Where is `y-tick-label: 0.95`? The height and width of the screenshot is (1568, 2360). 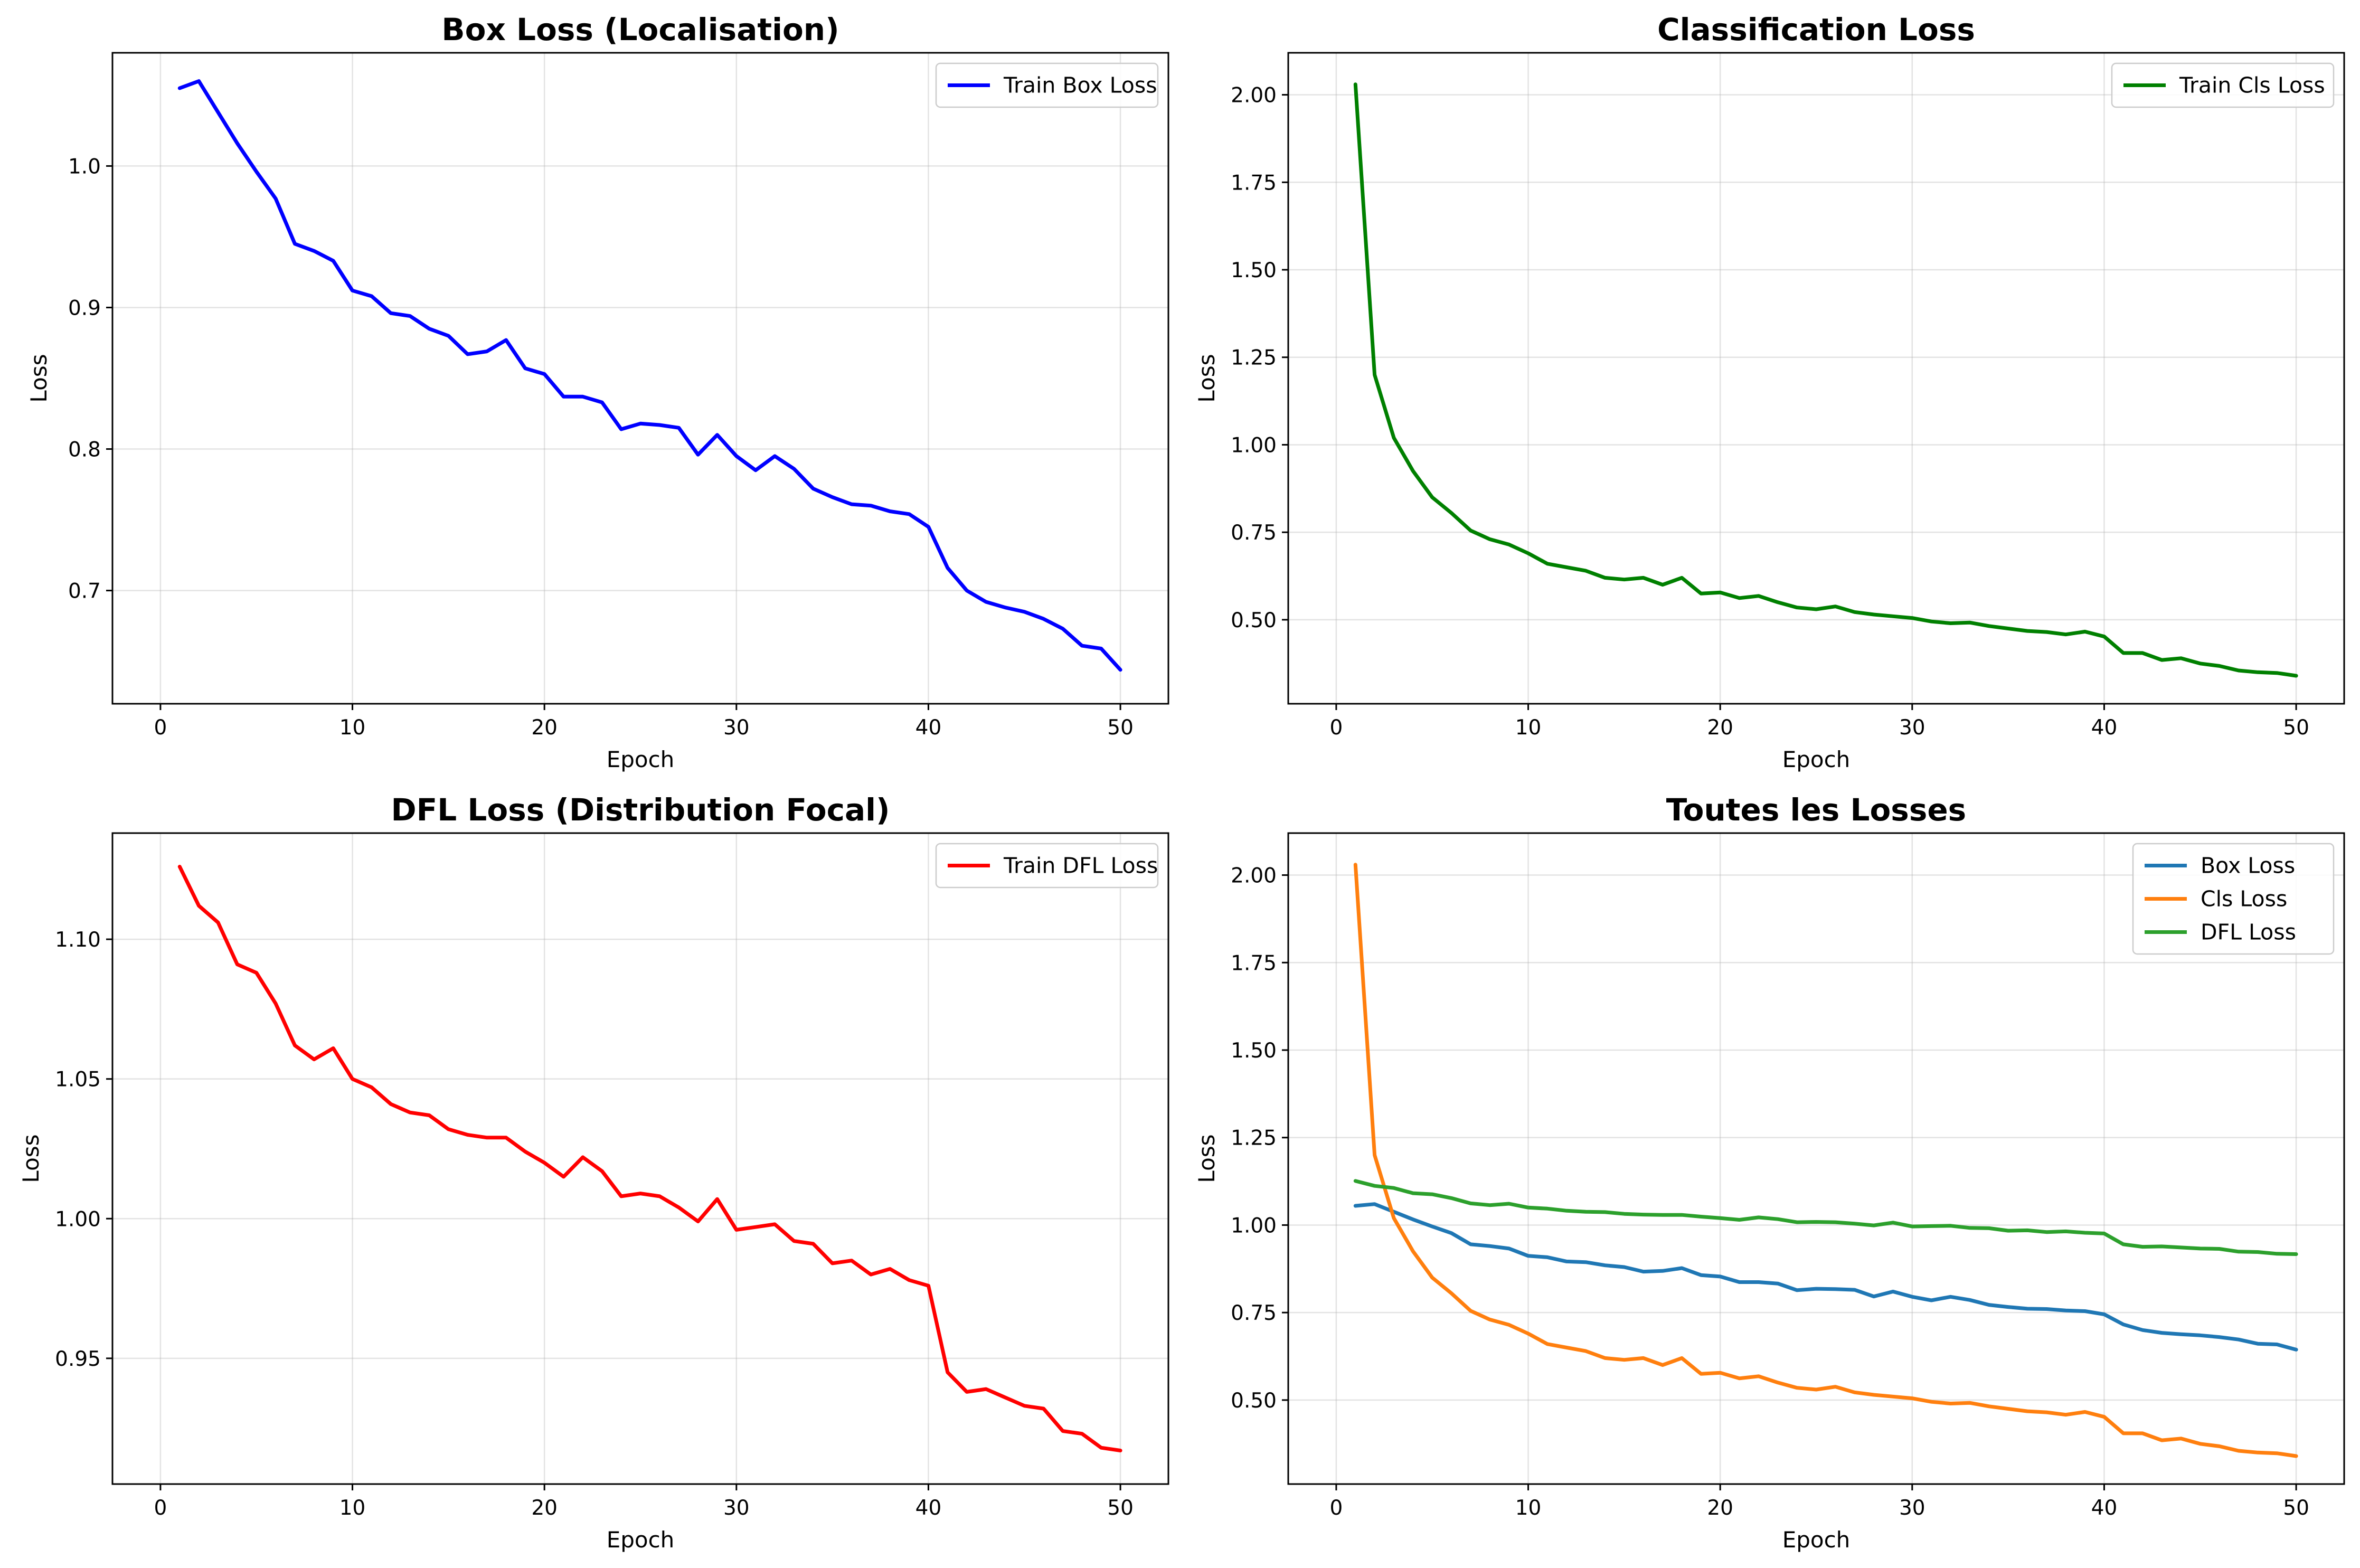
y-tick-label: 0.95 is located at coordinates (78, 1359).